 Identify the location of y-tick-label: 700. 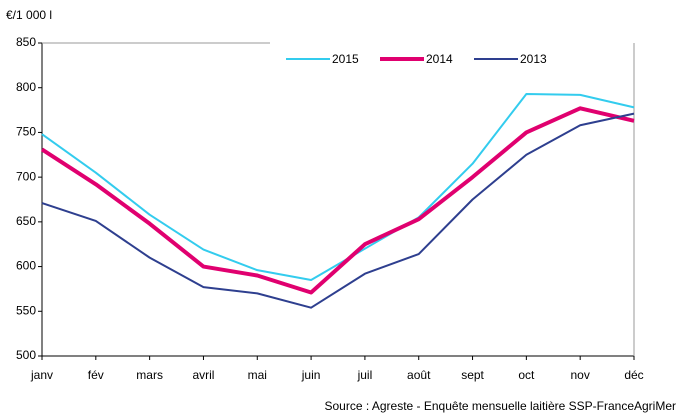
(26, 176).